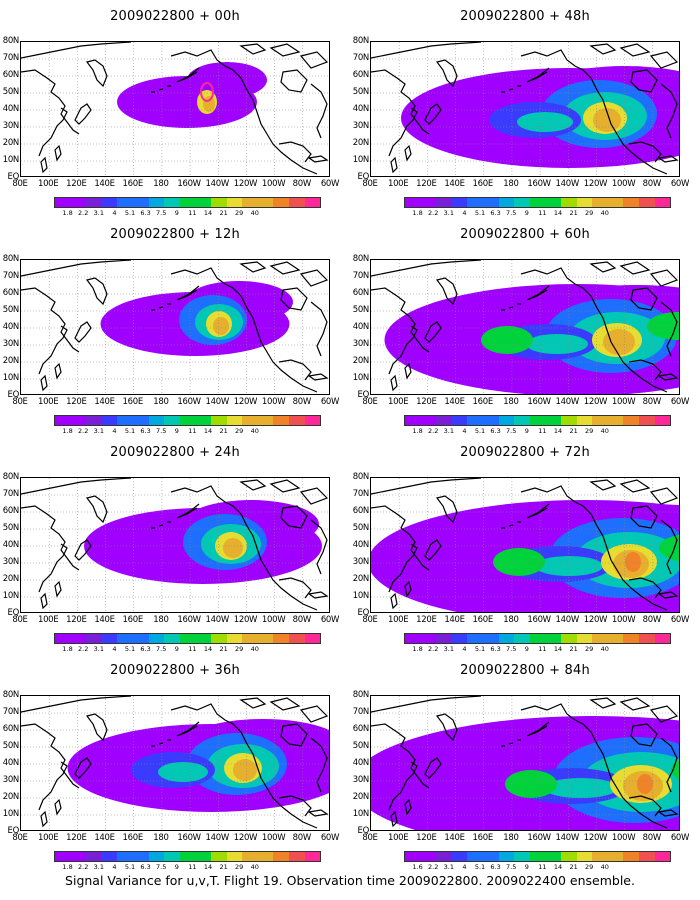 The width and height of the screenshot is (700, 900). Describe the element at coordinates (623, 184) in the screenshot. I see `lon-tick-label: 100W` at that location.